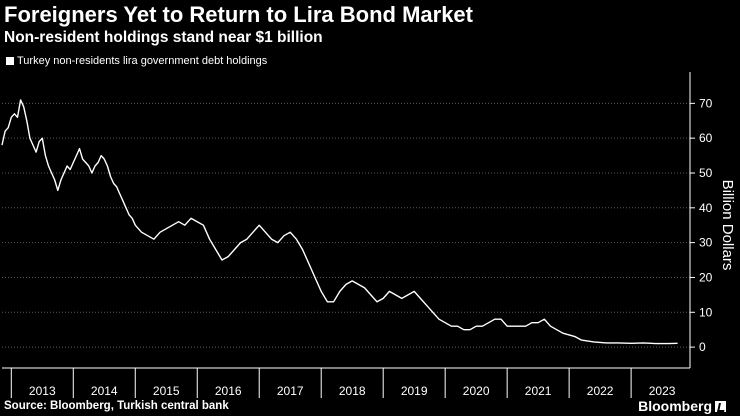  What do you see at coordinates (352, 391) in the screenshot?
I see `x-tick-label-2018: 2018` at bounding box center [352, 391].